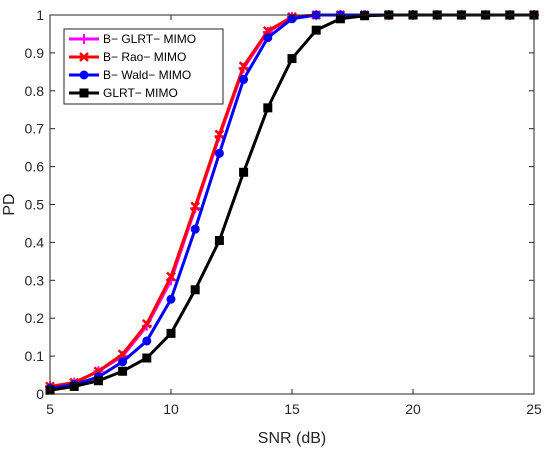 Image resolution: width=550 pixels, height=454 pixels. Describe the element at coordinates (149, 39) in the screenshot. I see `legend-label: B− GLRT− MIMO` at that location.